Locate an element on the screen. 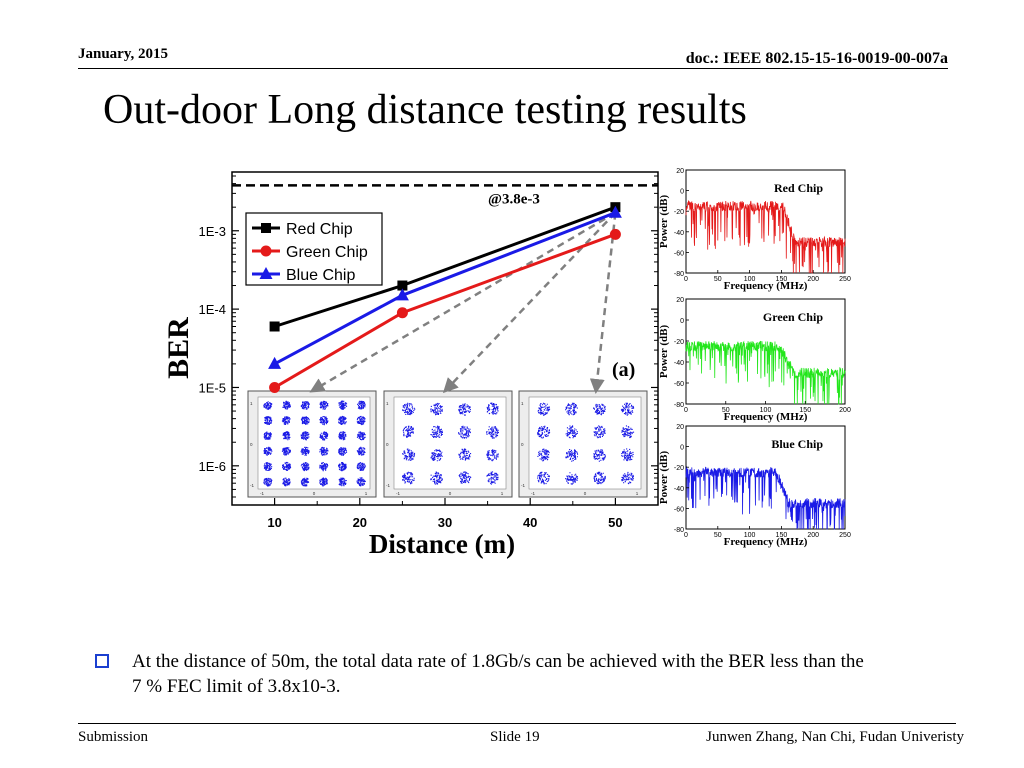 The width and height of the screenshot is (1024, 768). x-tick-label: 50 is located at coordinates (615, 522).